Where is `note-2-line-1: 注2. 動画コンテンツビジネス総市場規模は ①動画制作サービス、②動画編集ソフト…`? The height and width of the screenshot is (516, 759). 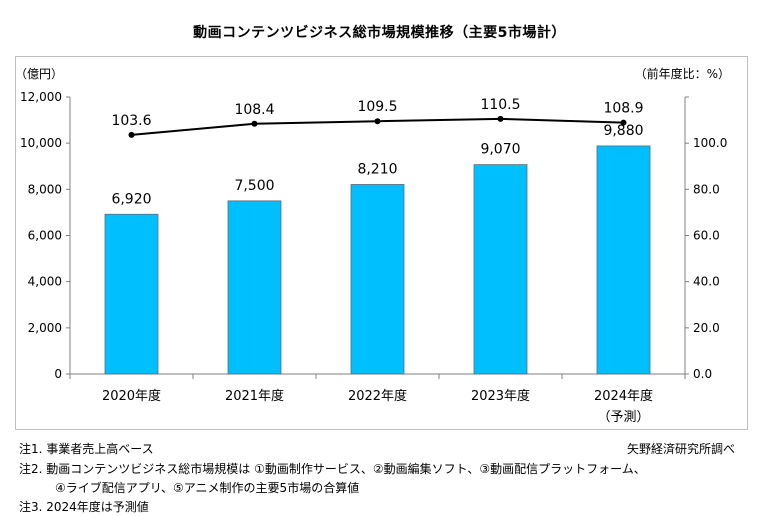
note-2-line-1: 注2. 動画コンテンツビジネス総市場規模は ①動画制作サービス、②動画編集ソフト… is located at coordinates (332, 469).